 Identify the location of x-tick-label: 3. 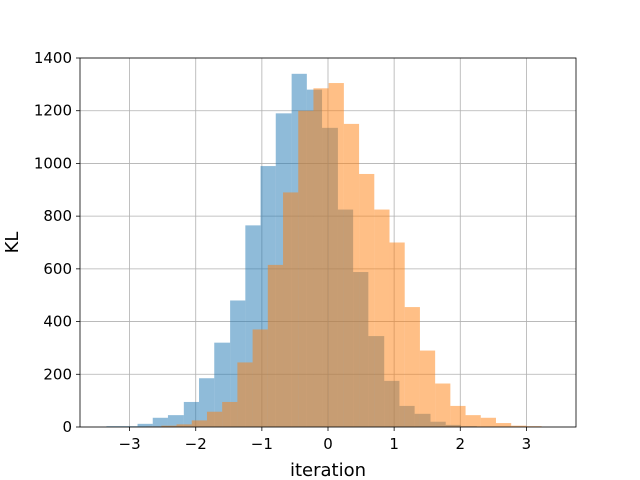
(527, 444).